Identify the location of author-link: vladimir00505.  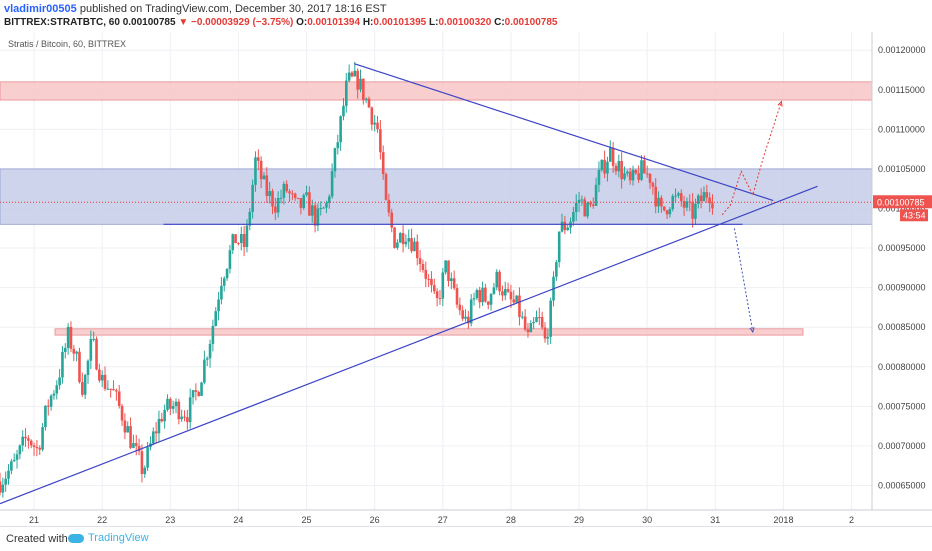
(40, 9).